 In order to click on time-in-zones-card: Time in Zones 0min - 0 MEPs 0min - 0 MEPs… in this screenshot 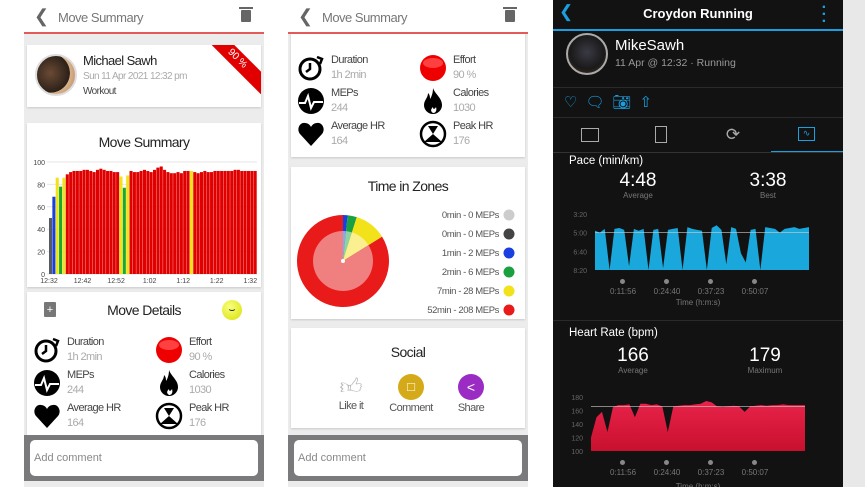, I will do `click(408, 243)`.